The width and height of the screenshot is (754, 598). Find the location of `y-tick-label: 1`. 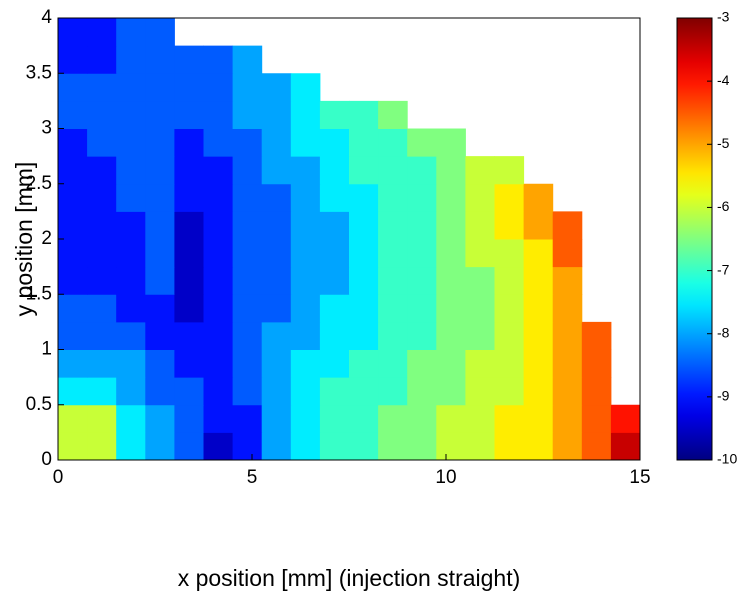

y-tick-label: 1 is located at coordinates (46, 349).